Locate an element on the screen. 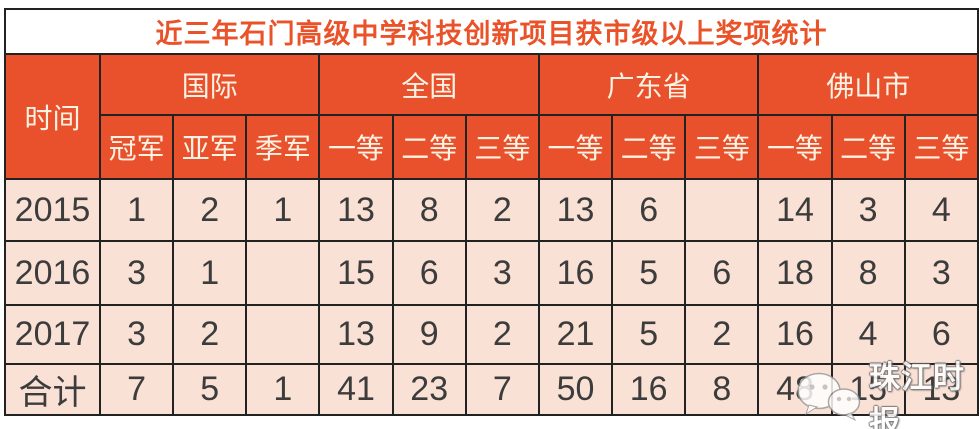  table-row-total: 合计 7 5 1 41 23 7 50 16 8 48 15 13 is located at coordinates (491, 389).